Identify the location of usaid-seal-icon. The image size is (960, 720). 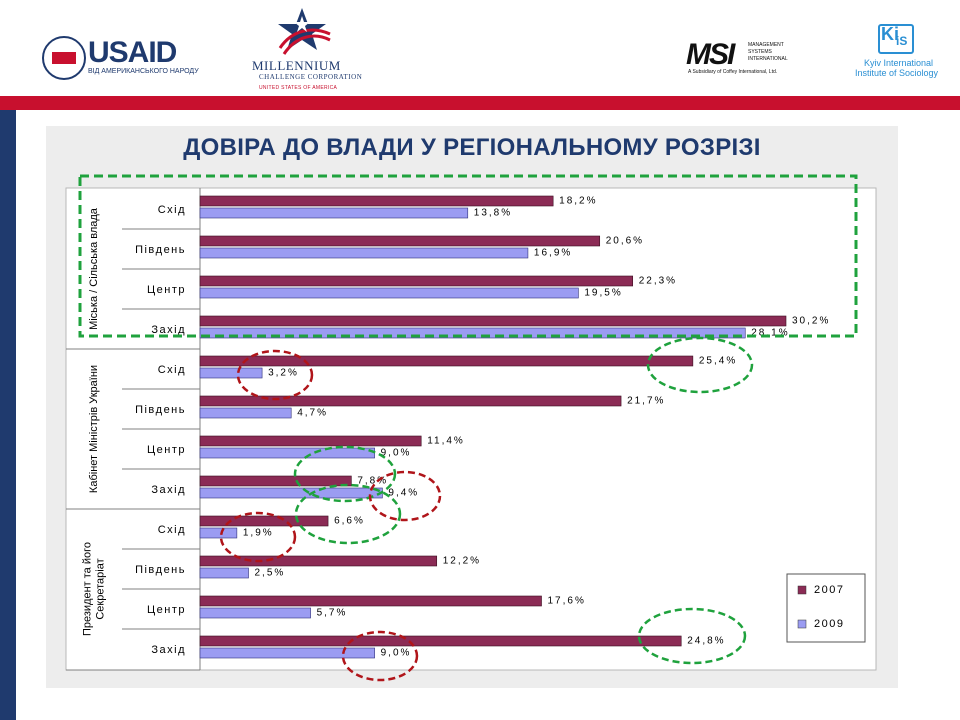
(64, 58).